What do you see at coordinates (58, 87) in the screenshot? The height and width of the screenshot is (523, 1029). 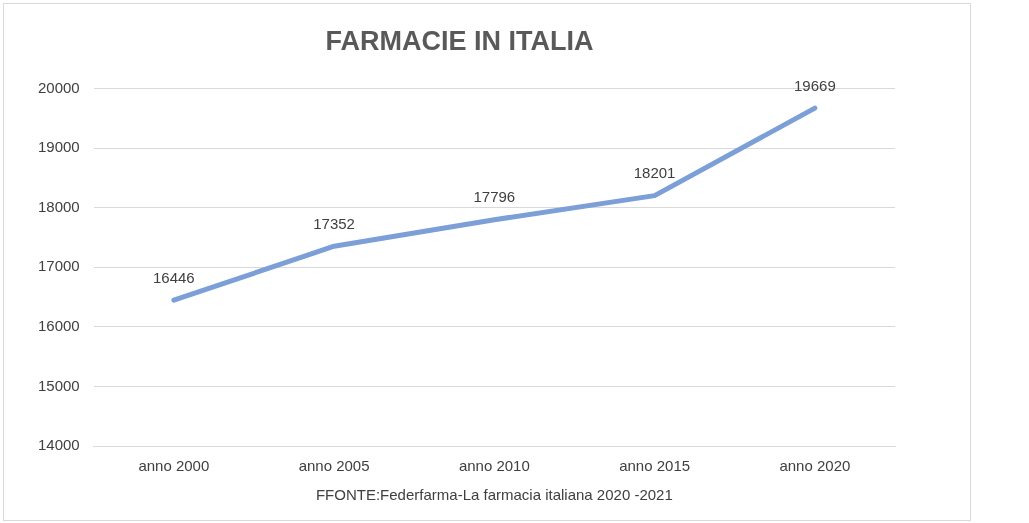 I see `y-tick-label: 20000` at bounding box center [58, 87].